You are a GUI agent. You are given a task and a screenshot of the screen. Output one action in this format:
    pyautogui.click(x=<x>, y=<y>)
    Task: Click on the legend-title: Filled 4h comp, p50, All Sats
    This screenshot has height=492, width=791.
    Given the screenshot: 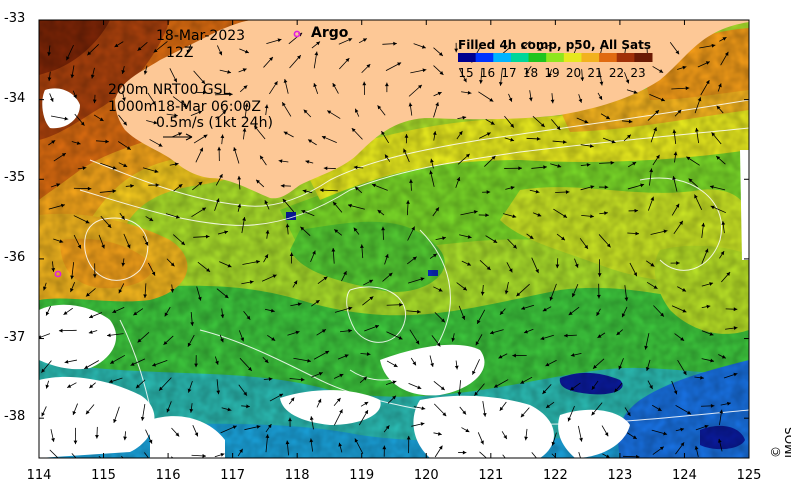 What is the action you would take?
    pyautogui.click(x=555, y=45)
    